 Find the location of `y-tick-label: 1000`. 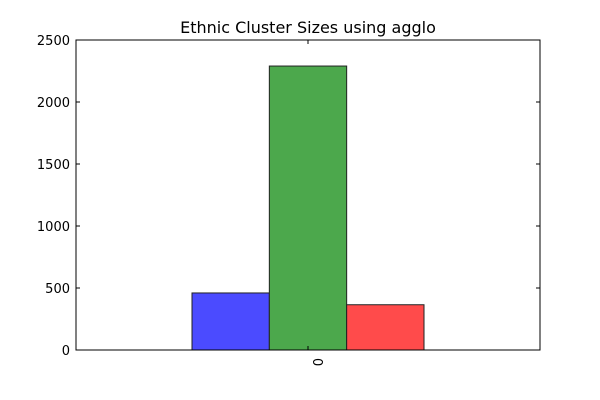

y-tick-label: 1000 is located at coordinates (53, 227).